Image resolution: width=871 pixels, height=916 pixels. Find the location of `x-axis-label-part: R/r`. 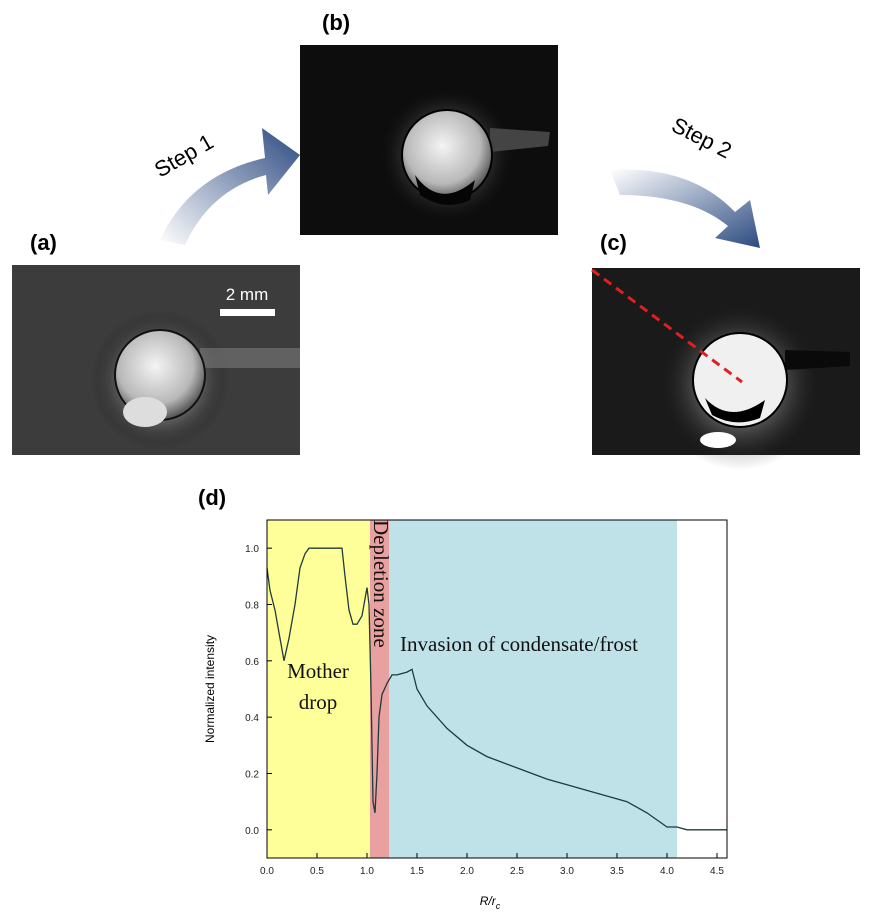

x-axis-label-part: R/r is located at coordinates (488, 901).